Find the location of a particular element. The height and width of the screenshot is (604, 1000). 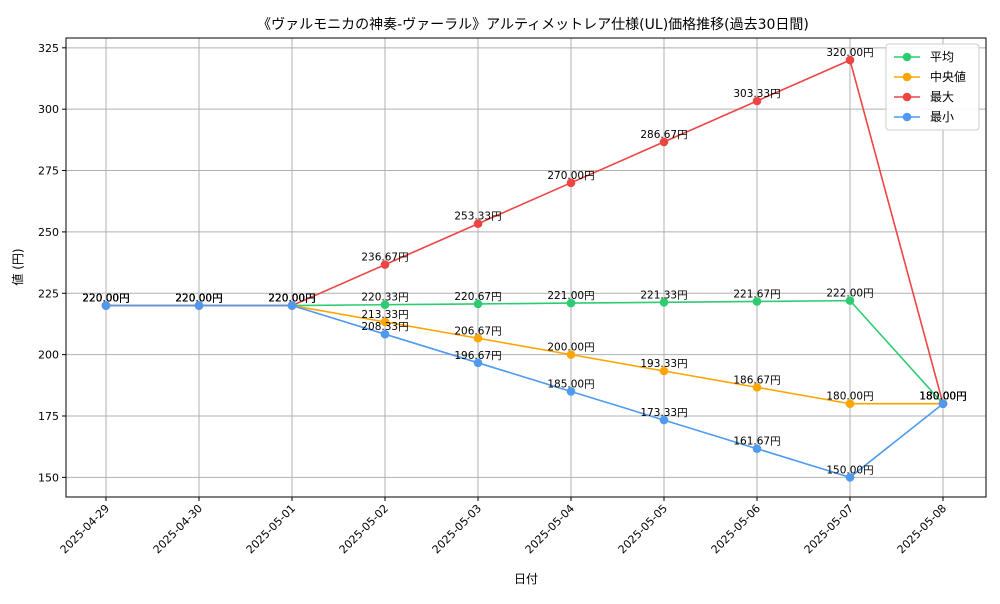

x-tick-label: 2025-04-30 is located at coordinates (178, 529).